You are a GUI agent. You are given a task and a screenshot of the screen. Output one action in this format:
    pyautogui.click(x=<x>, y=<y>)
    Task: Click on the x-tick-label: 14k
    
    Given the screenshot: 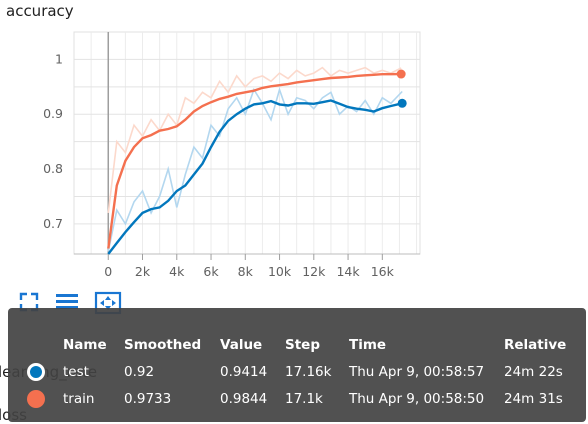 What is the action you would take?
    pyautogui.click(x=348, y=271)
    